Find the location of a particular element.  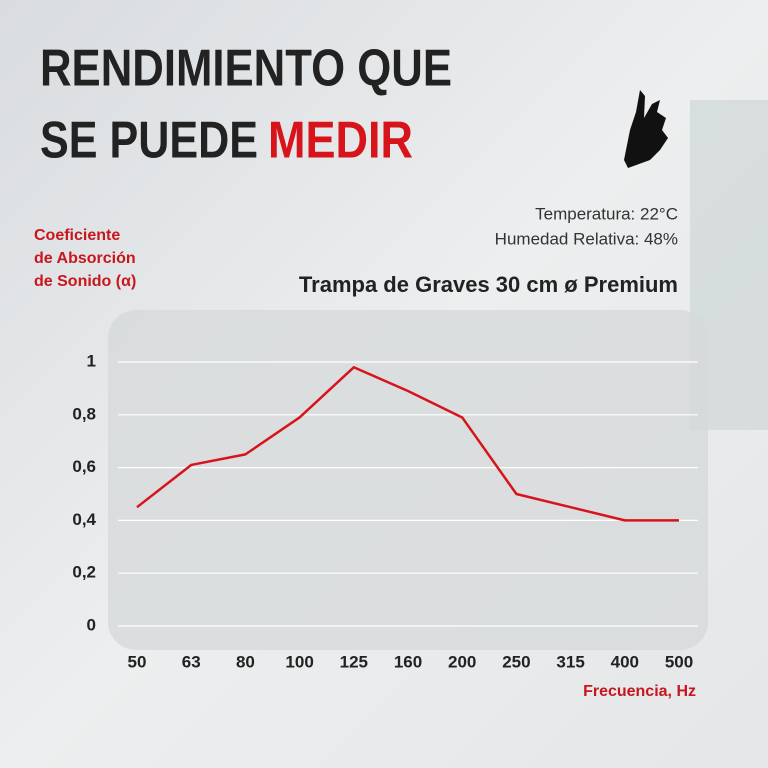

headline-highlight: MEDIR is located at coordinates (340, 141).